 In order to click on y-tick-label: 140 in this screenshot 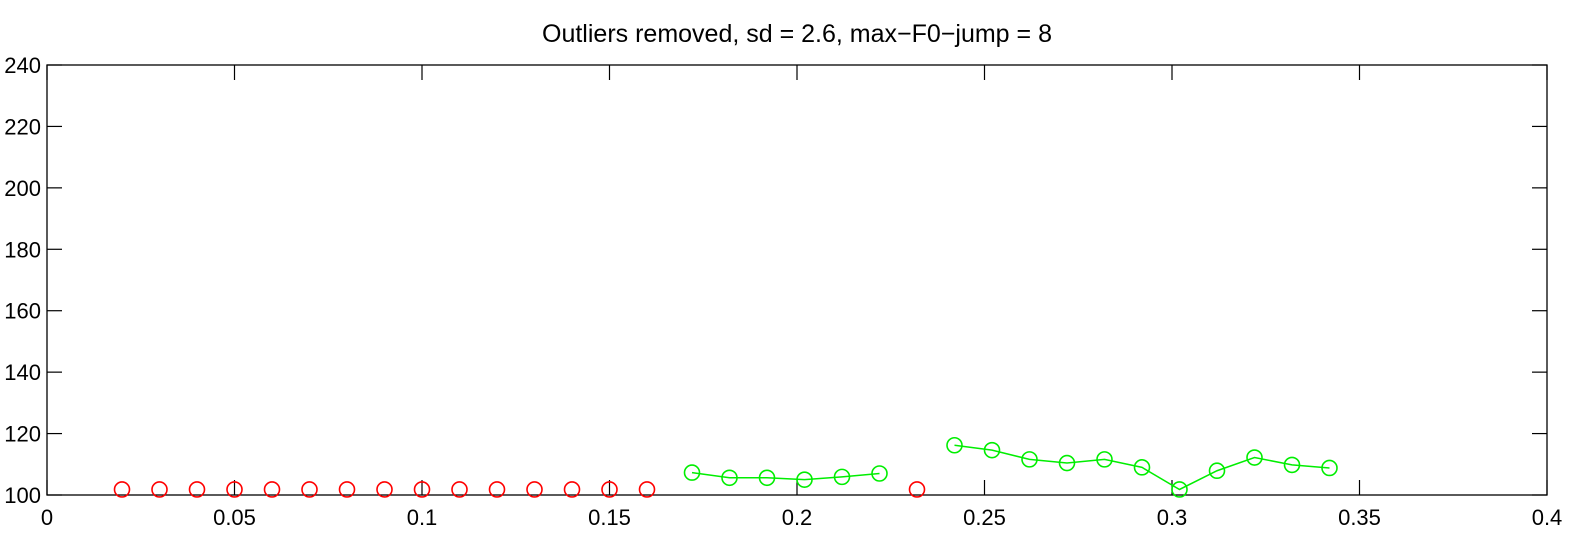, I will do `click(22, 372)`.